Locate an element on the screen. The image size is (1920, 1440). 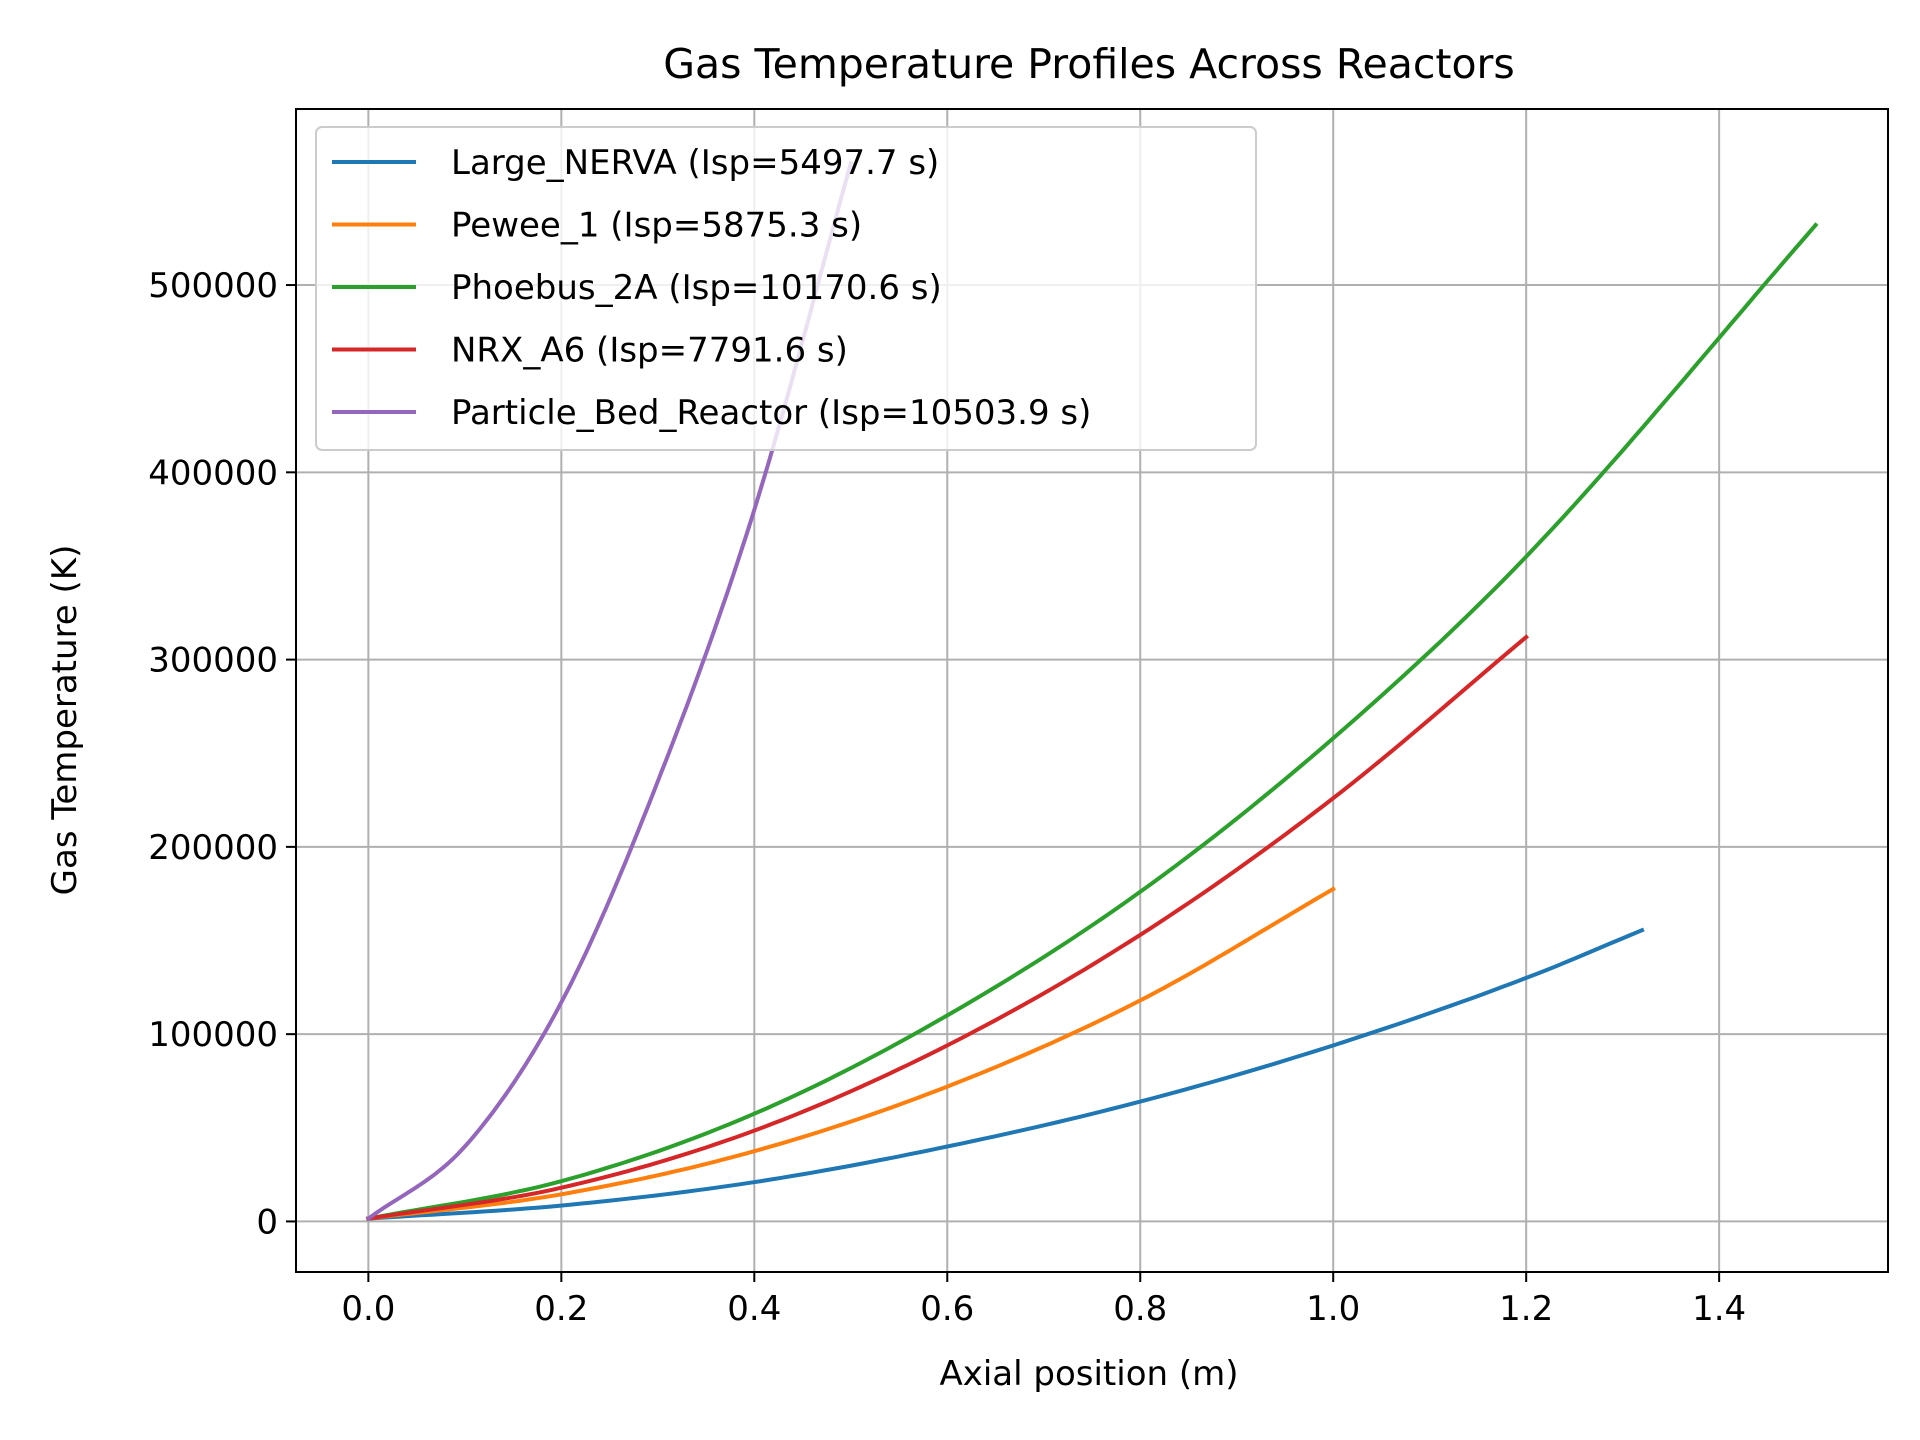
chart-title: Gas Temperature Profiles Across Reactors is located at coordinates (1089, 64).